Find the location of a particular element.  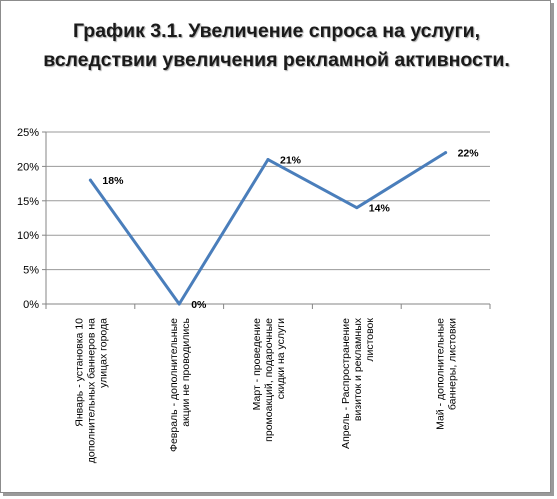

data-label: 18% is located at coordinates (113, 181).